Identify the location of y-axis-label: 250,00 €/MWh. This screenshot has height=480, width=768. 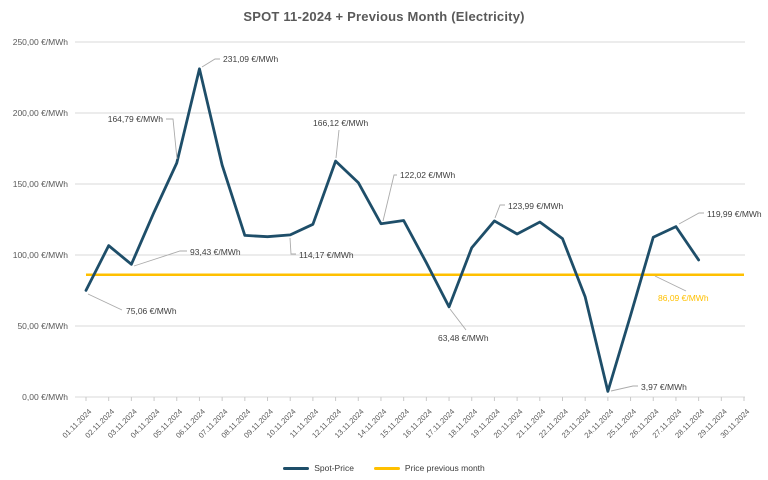
(41, 42).